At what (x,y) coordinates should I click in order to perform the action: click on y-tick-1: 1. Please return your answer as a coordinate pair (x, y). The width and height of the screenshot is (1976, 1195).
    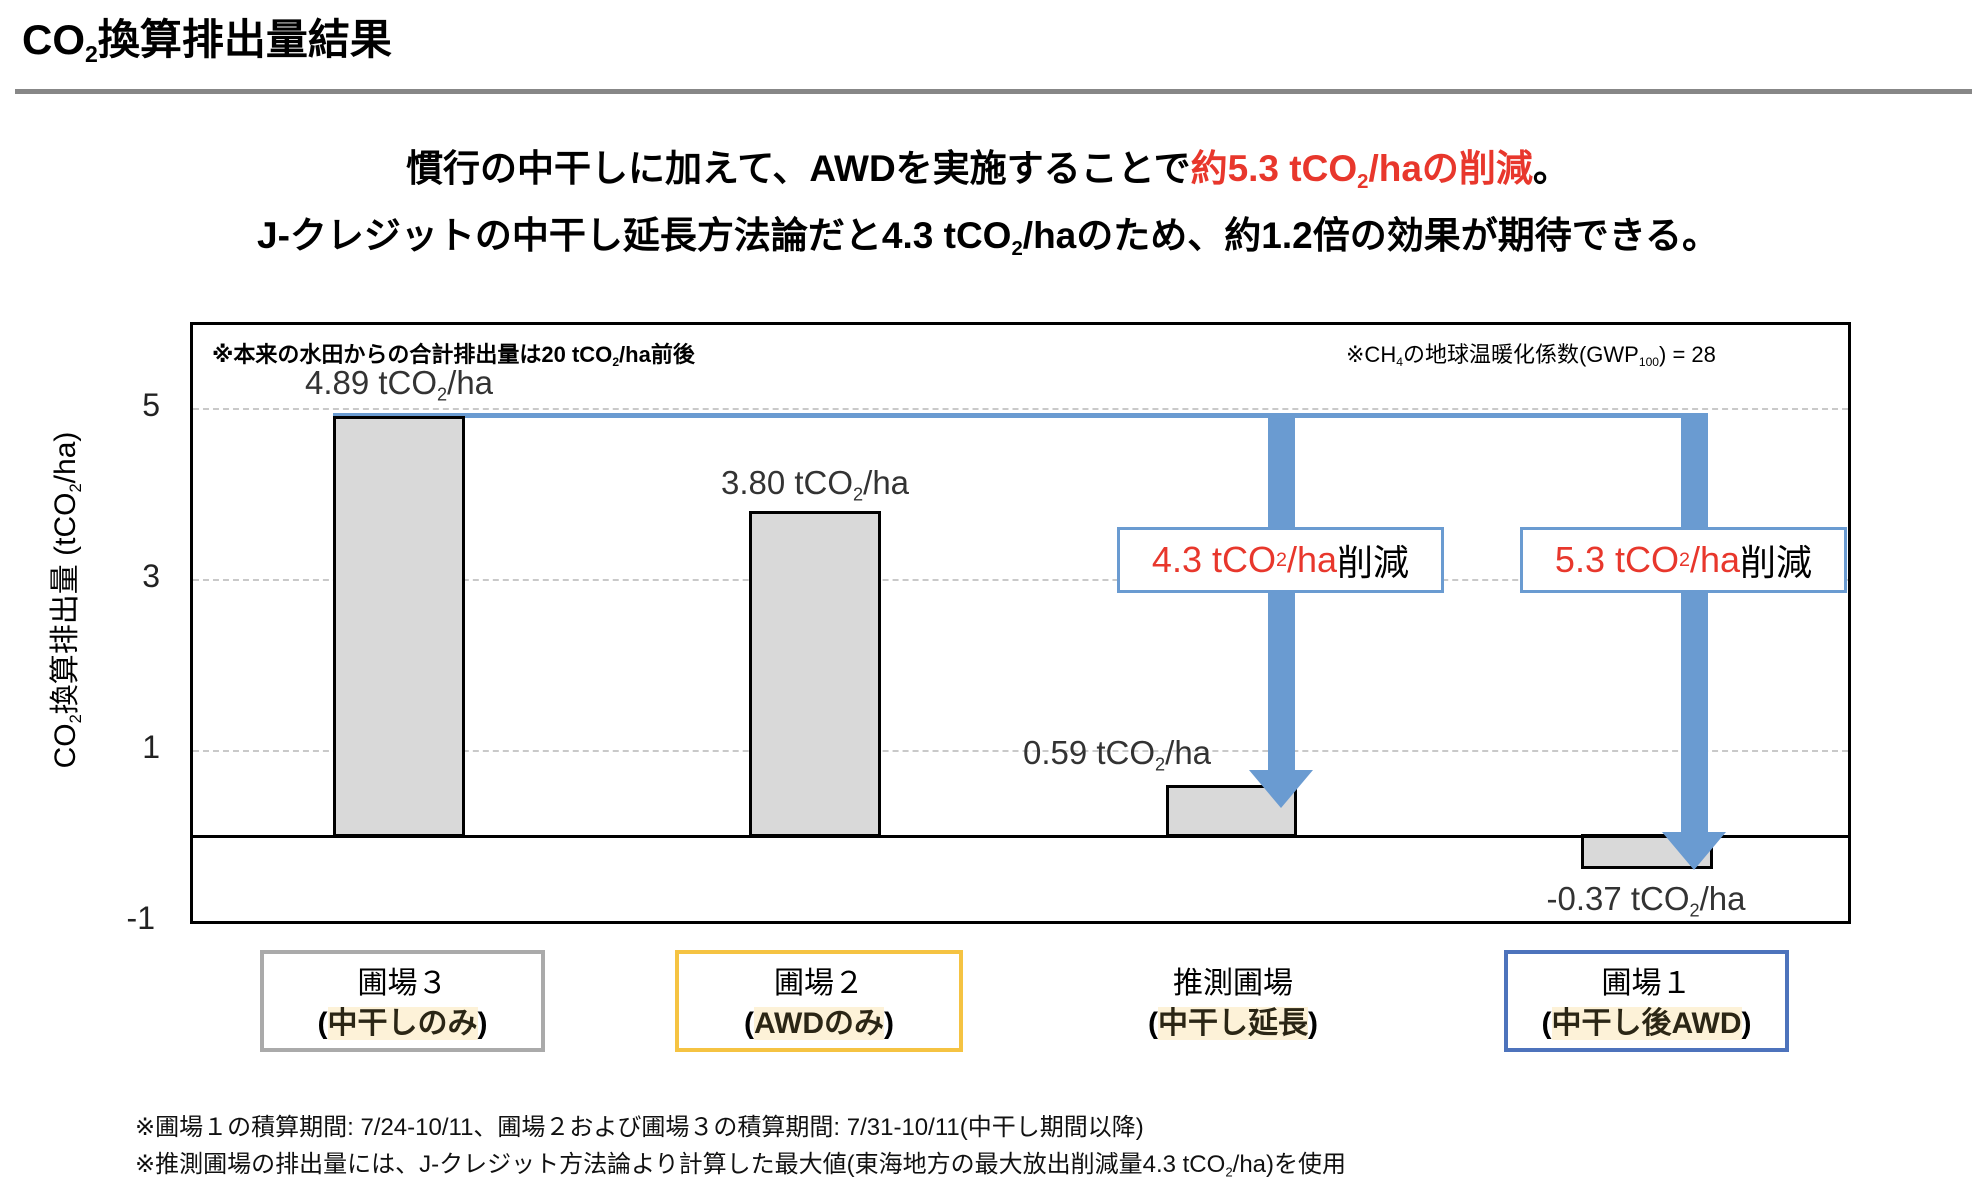
    Looking at the image, I should click on (151, 747).